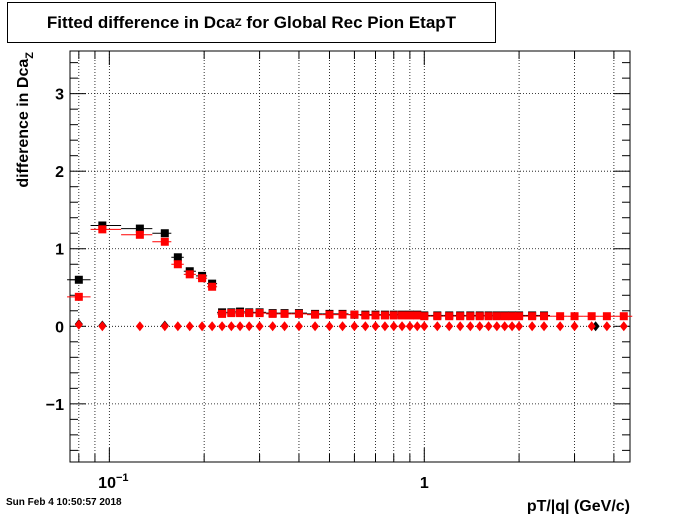 This screenshot has height=514, width=700. Describe the element at coordinates (25, 120) in the screenshot. I see `y-axis-label: difference in DcaZ` at that location.